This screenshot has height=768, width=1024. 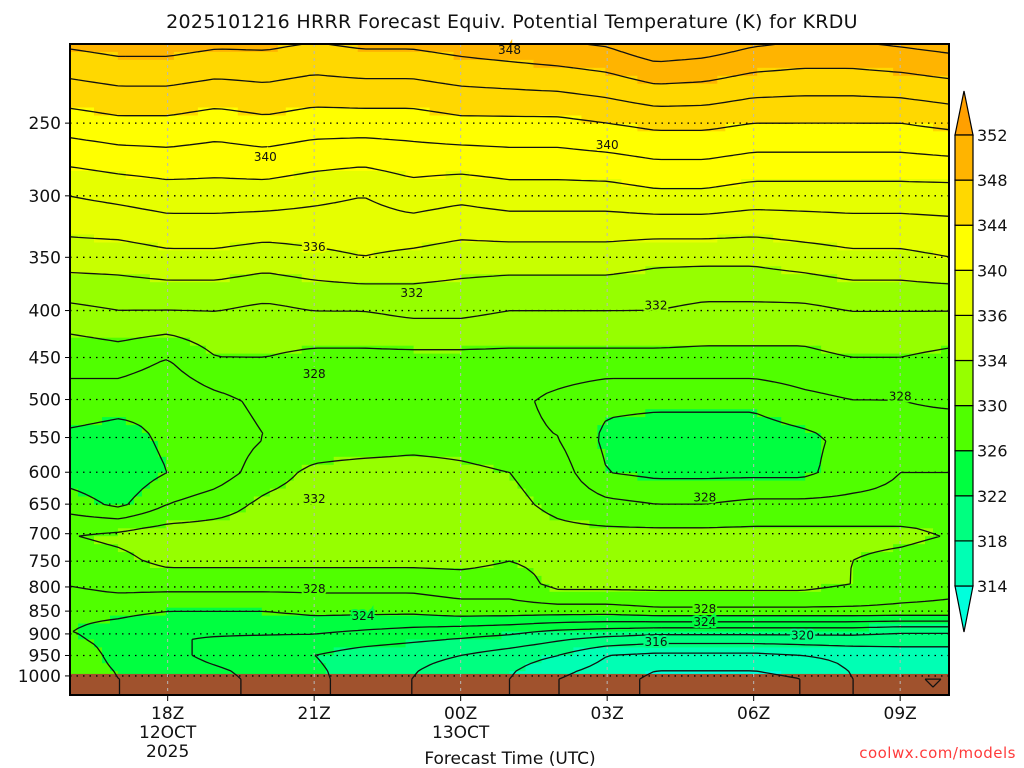 What do you see at coordinates (992, 496) in the screenshot?
I see `colorbar-label: 322` at bounding box center [992, 496].